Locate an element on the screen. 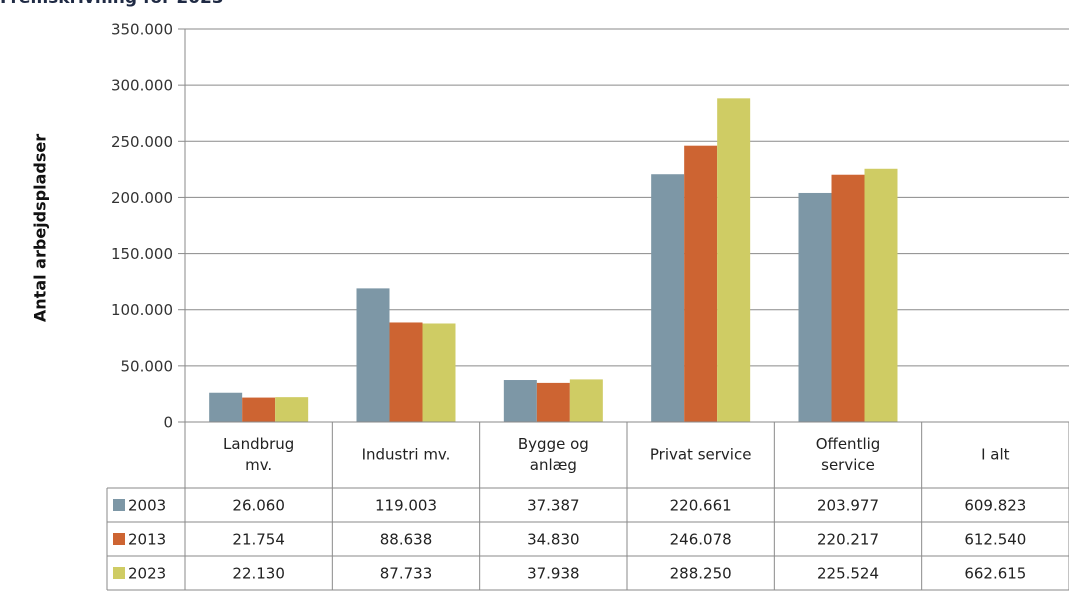 The height and width of the screenshot is (594, 1069). y-tick-label: 0 is located at coordinates (168, 423).